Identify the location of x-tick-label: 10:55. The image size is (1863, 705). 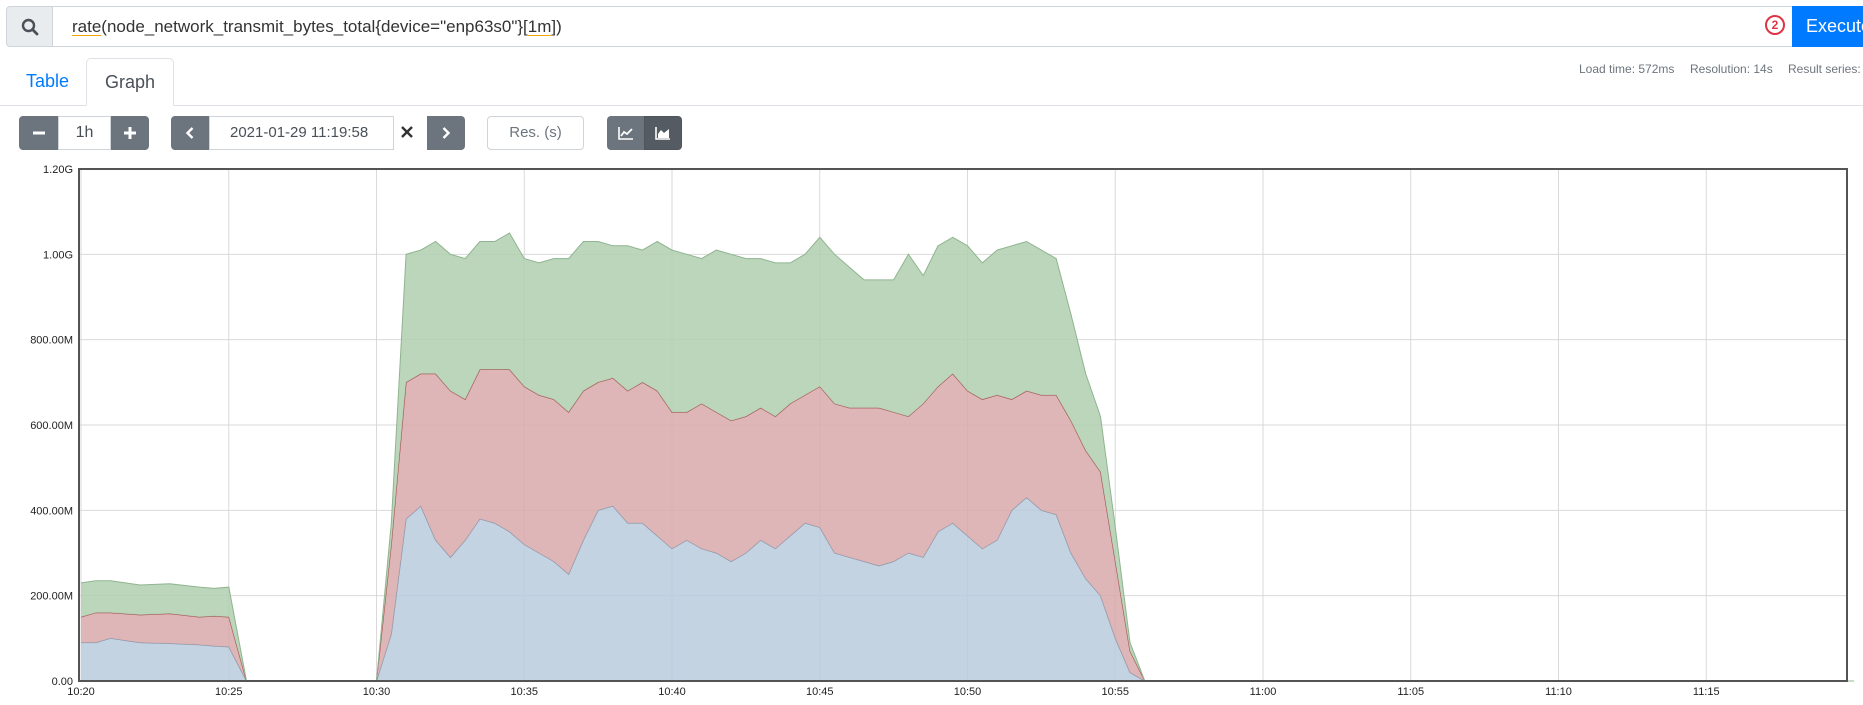
(1115, 692).